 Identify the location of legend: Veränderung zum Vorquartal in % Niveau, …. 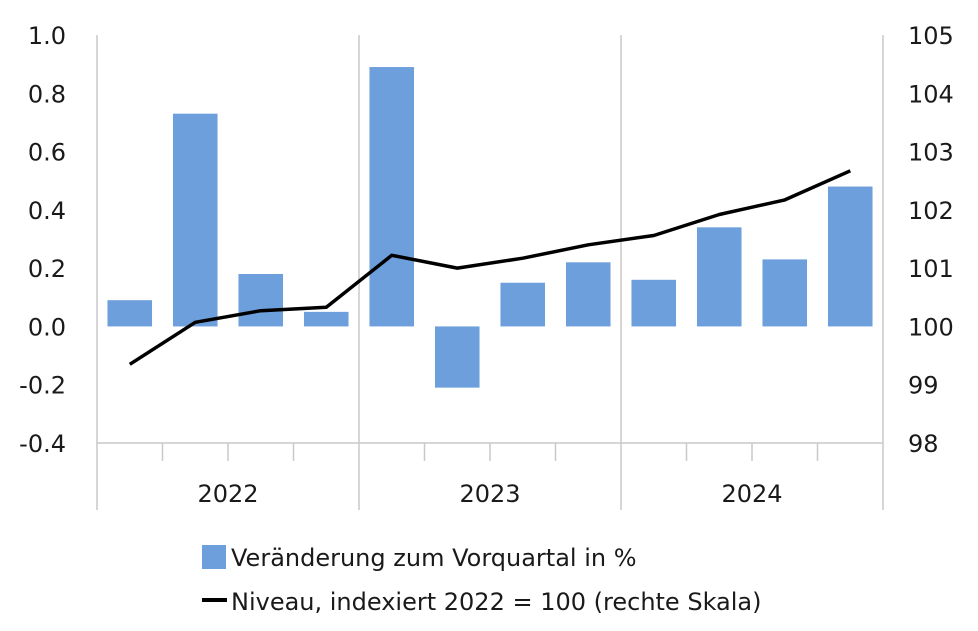
(481, 580).